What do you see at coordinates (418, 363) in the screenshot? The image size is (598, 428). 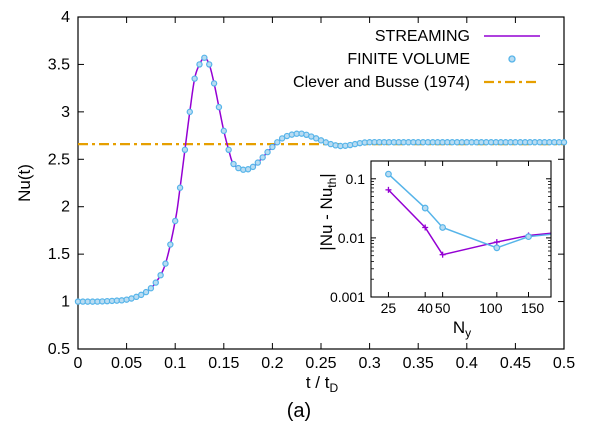 I see `x-tick-label: 0.35` at bounding box center [418, 363].